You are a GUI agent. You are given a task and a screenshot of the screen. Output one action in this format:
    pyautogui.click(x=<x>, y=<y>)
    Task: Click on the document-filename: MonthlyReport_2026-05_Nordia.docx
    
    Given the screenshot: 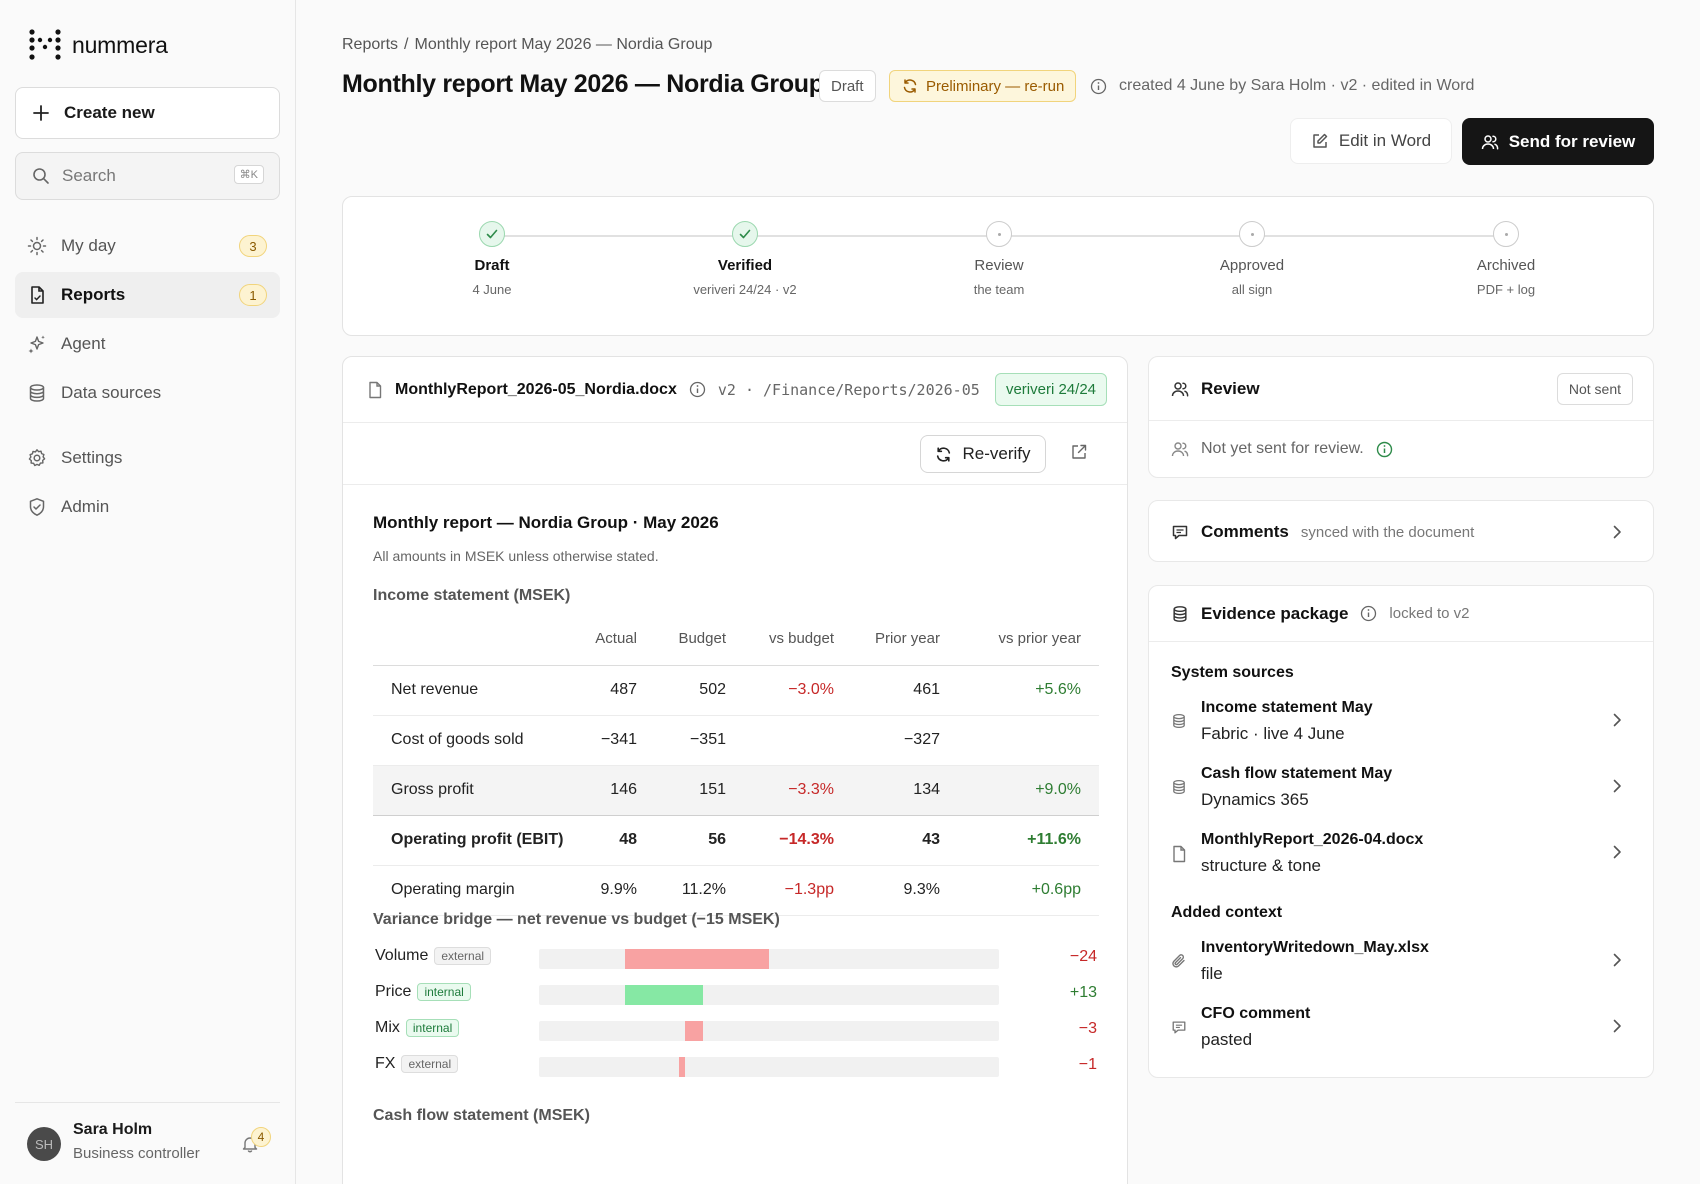 What is the action you would take?
    pyautogui.click(x=536, y=389)
    